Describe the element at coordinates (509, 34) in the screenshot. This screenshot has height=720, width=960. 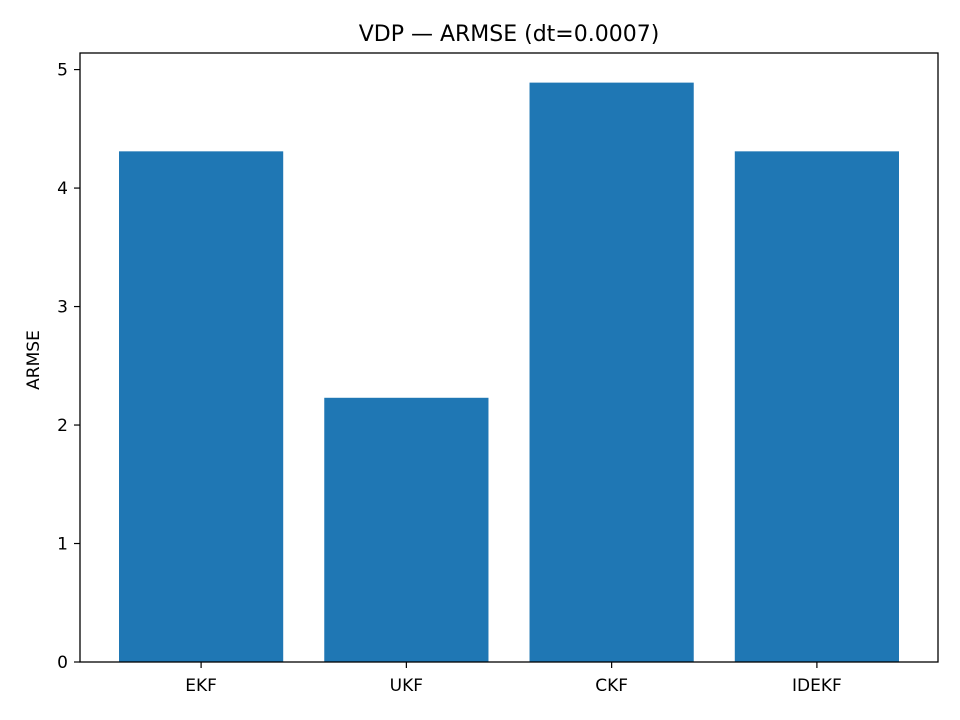
I see `chart-title: VDP — ARMSE (dt=0.0007)` at that location.